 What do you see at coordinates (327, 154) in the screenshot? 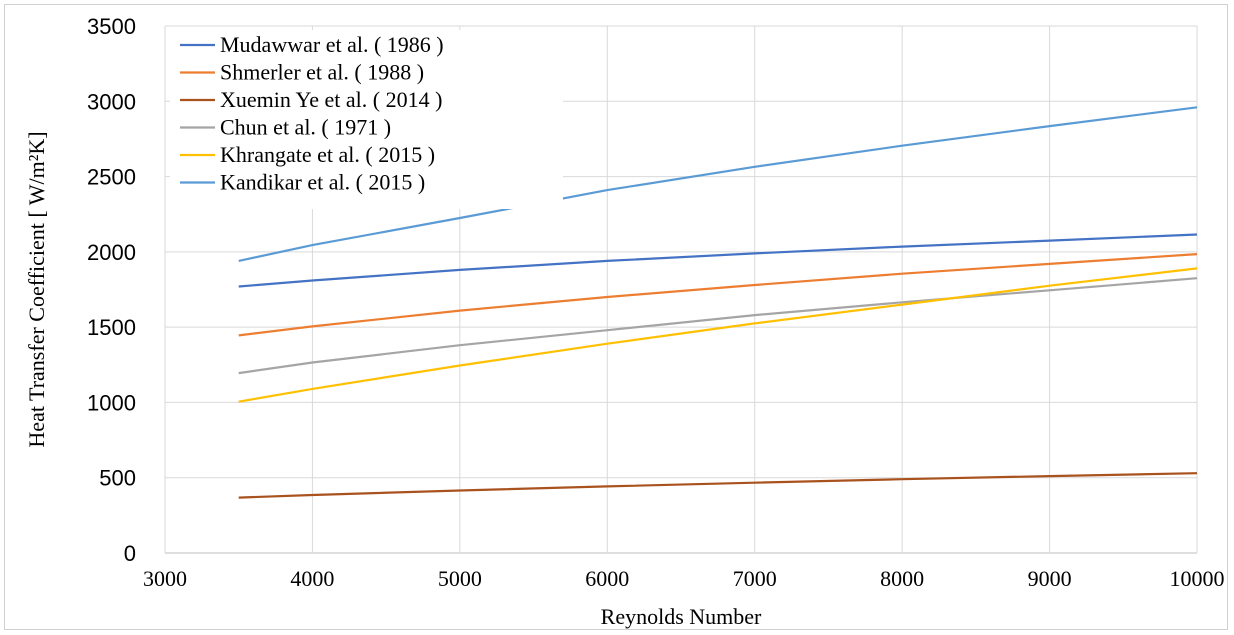
I see `legend-label: Khrangate et al. ( 2015 )` at bounding box center [327, 154].